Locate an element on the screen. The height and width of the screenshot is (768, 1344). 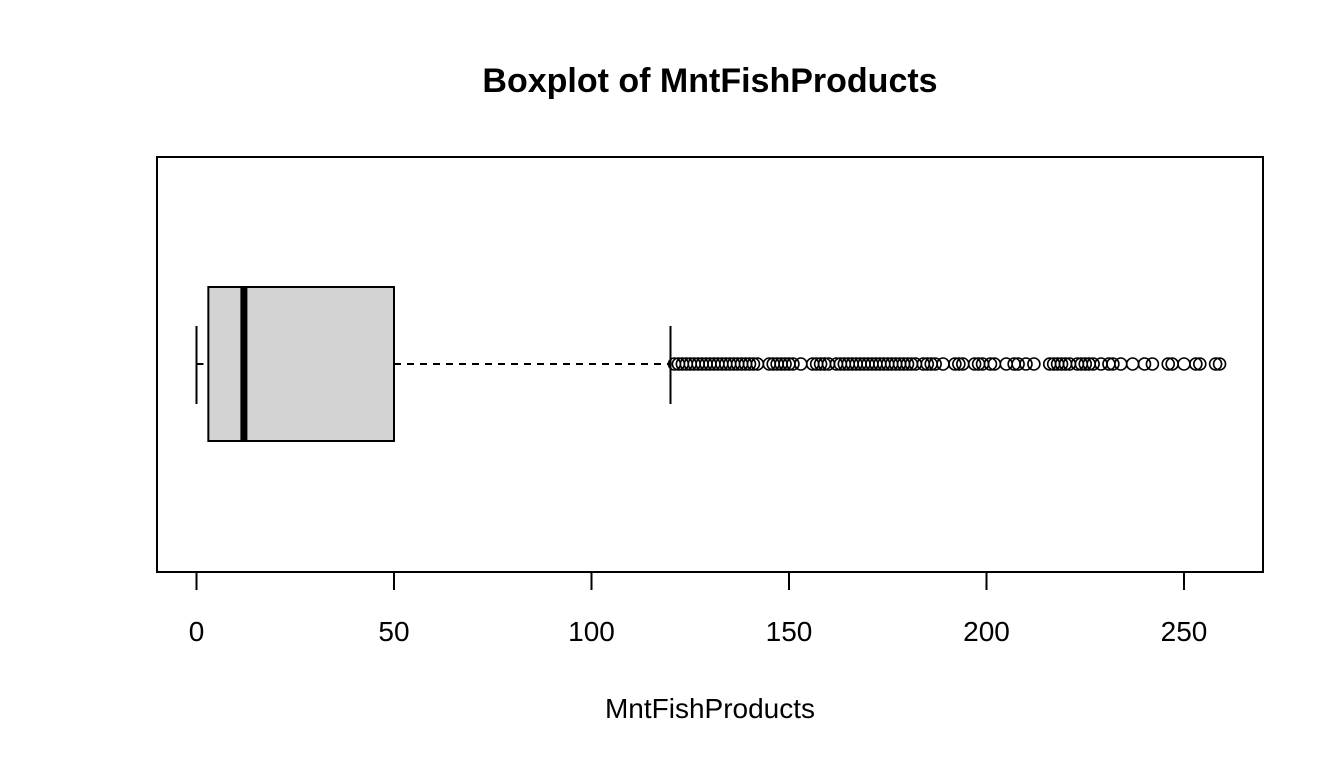
x-axis-label: MntFishProducts is located at coordinates (710, 708).